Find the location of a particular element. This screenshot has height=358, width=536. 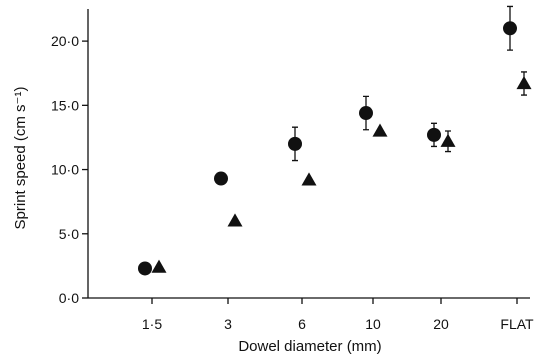

x-tick-label: 1·5 is located at coordinates (152, 324).